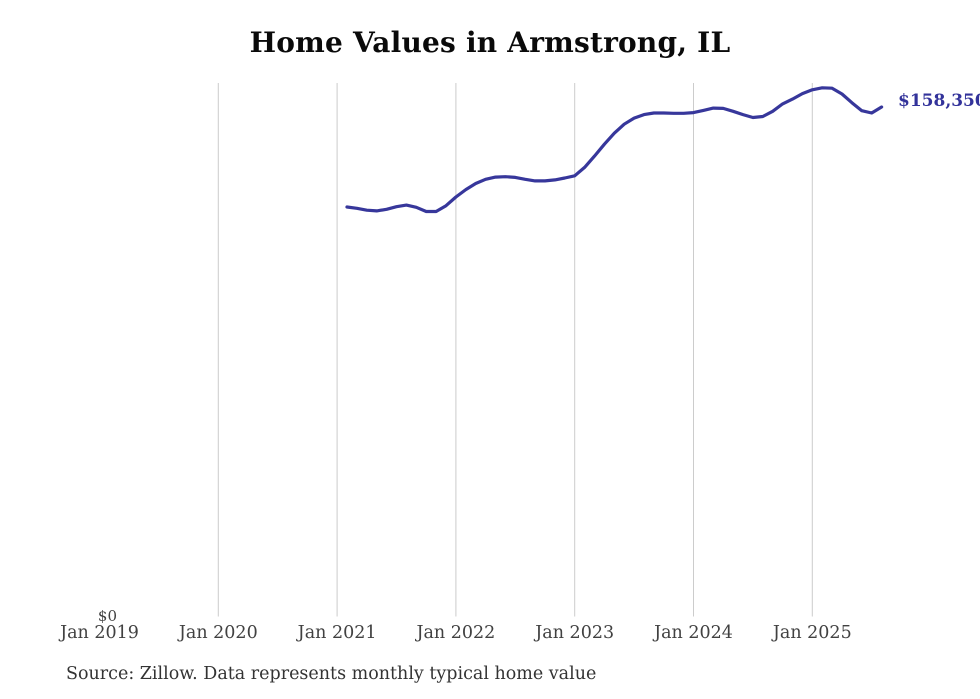  I want to click on home-value-series-line, so click(614, 150).